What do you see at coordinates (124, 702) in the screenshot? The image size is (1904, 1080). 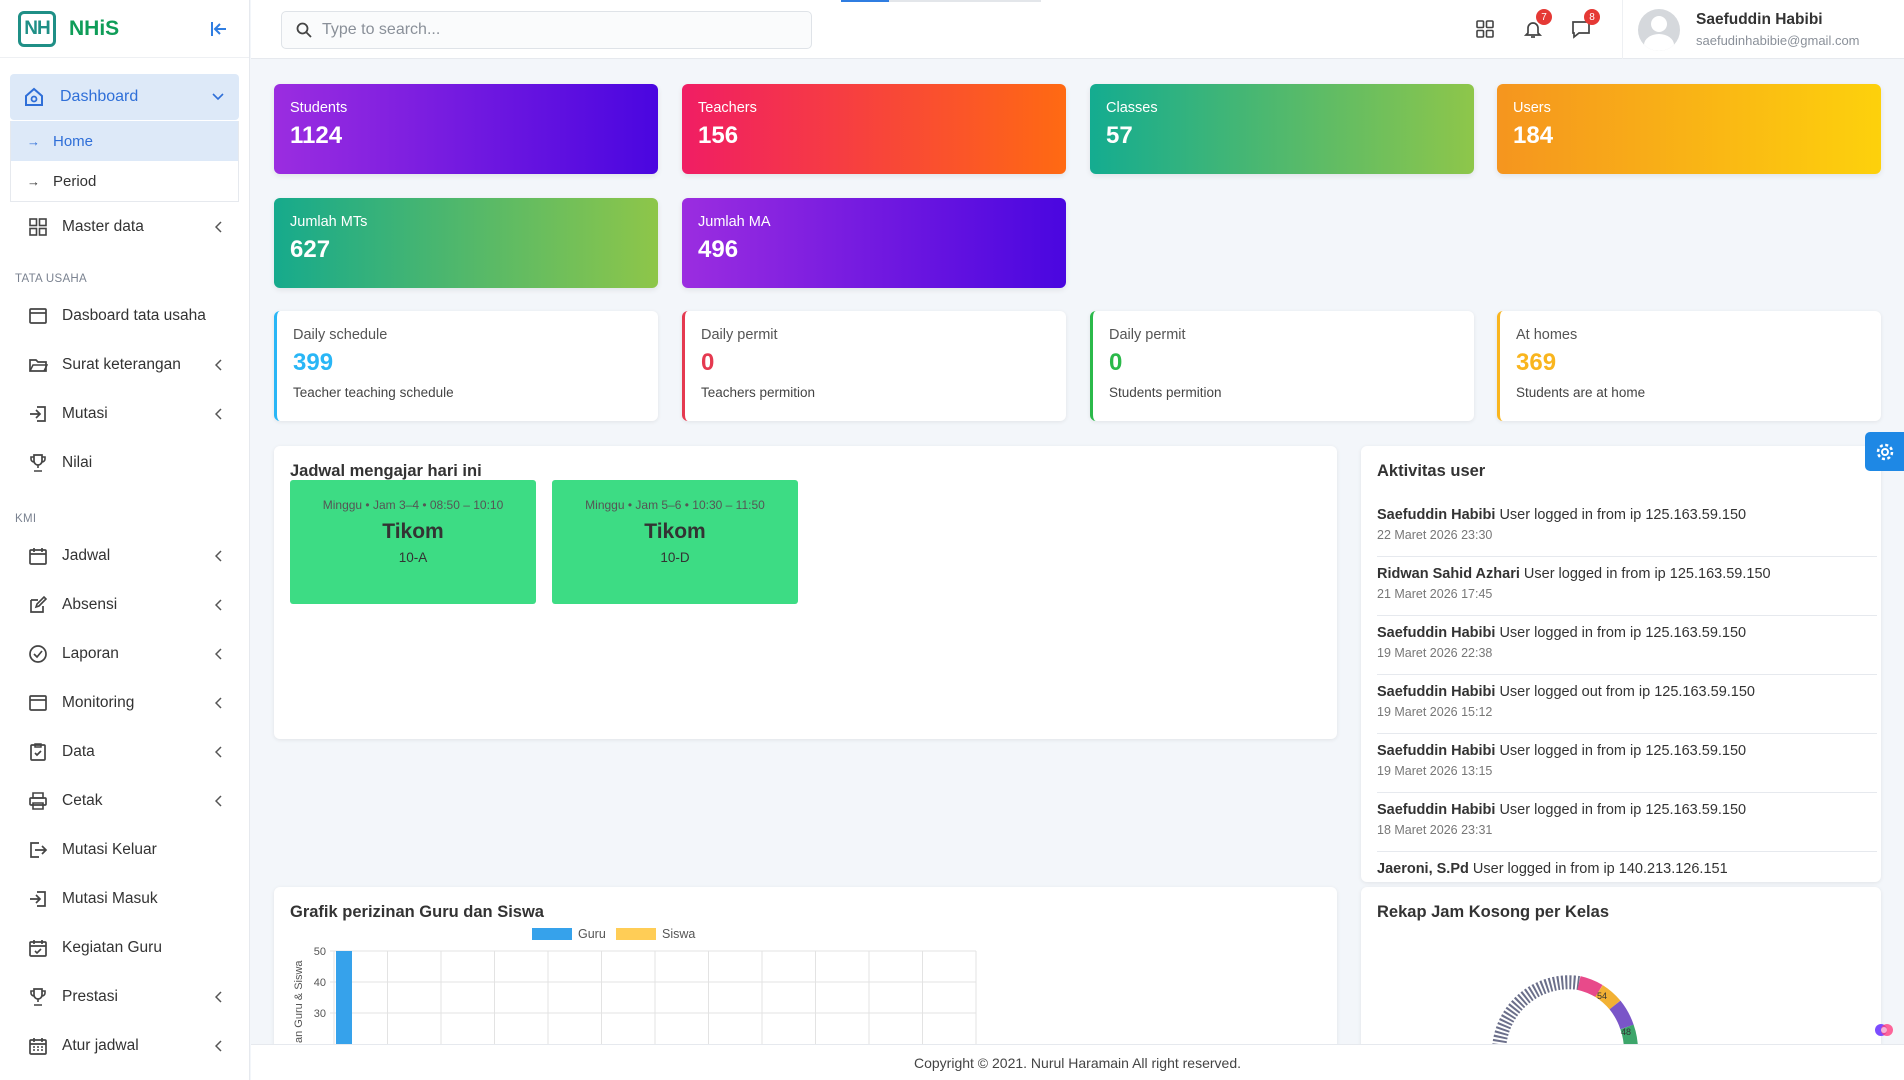 I see `sidebar-item-monitoring: Monitoring` at bounding box center [124, 702].